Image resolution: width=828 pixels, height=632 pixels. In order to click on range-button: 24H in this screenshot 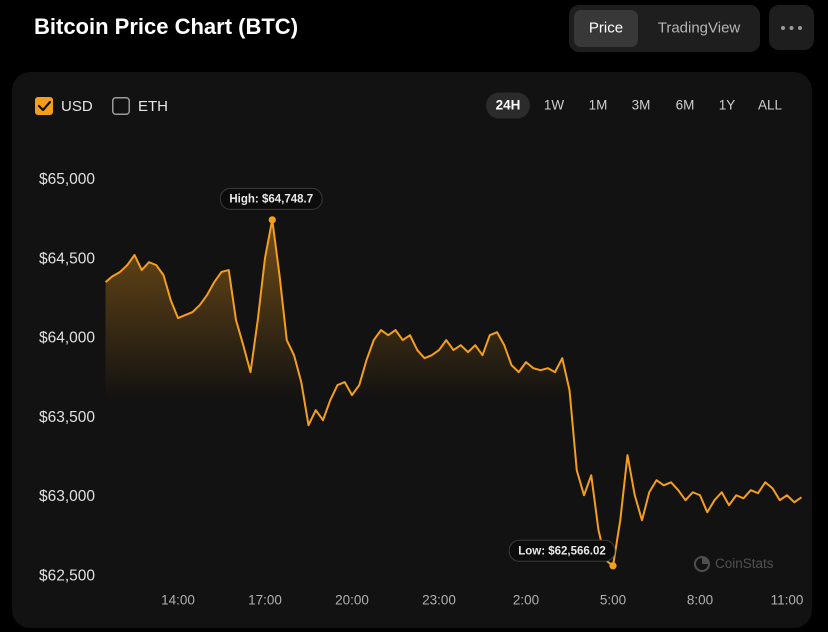, I will do `click(508, 105)`.